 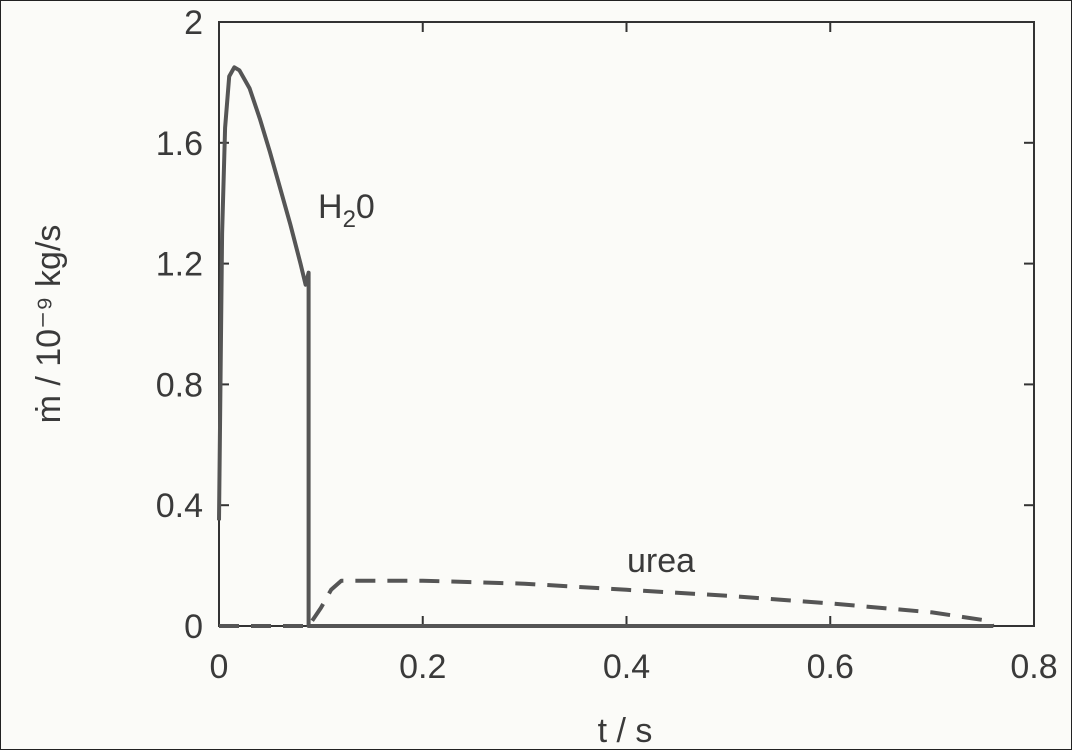 I want to click on h2o-annotation-main: H, so click(x=330, y=207).